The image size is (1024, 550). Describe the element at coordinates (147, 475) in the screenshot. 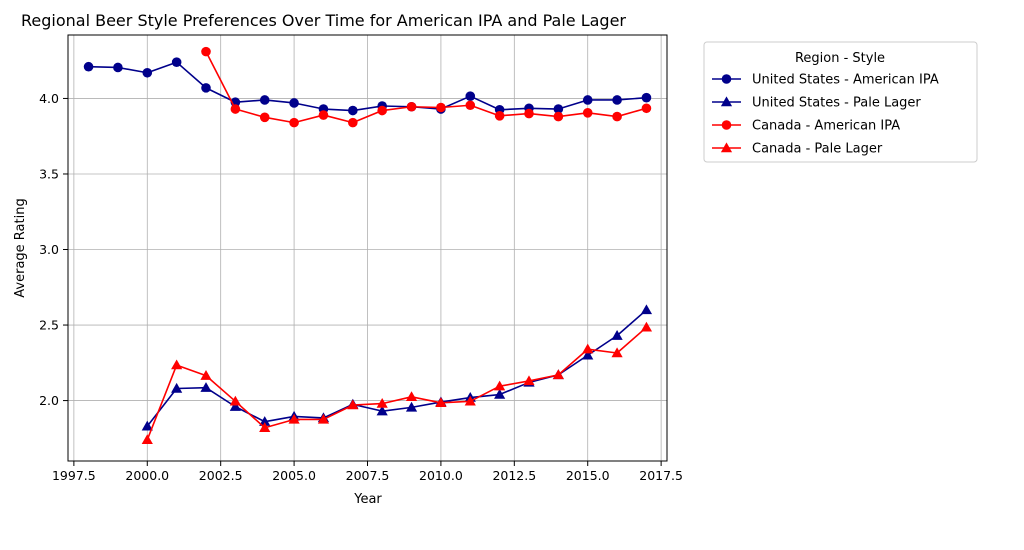

I see `x-tick-label: 2000.0` at that location.